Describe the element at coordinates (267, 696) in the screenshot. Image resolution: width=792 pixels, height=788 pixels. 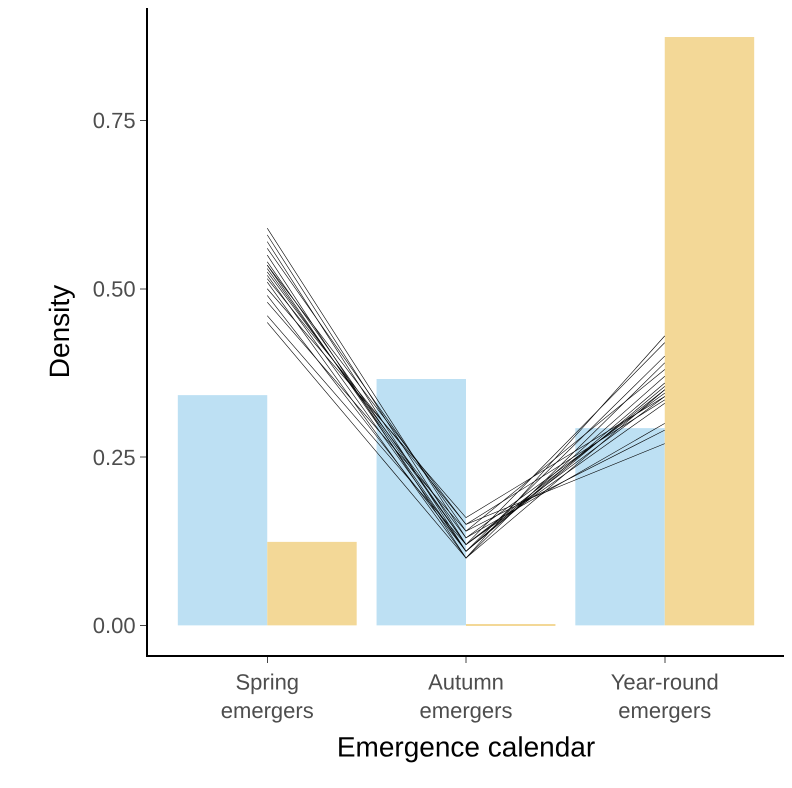
I see `x-tick-label: Spring emergers` at that location.